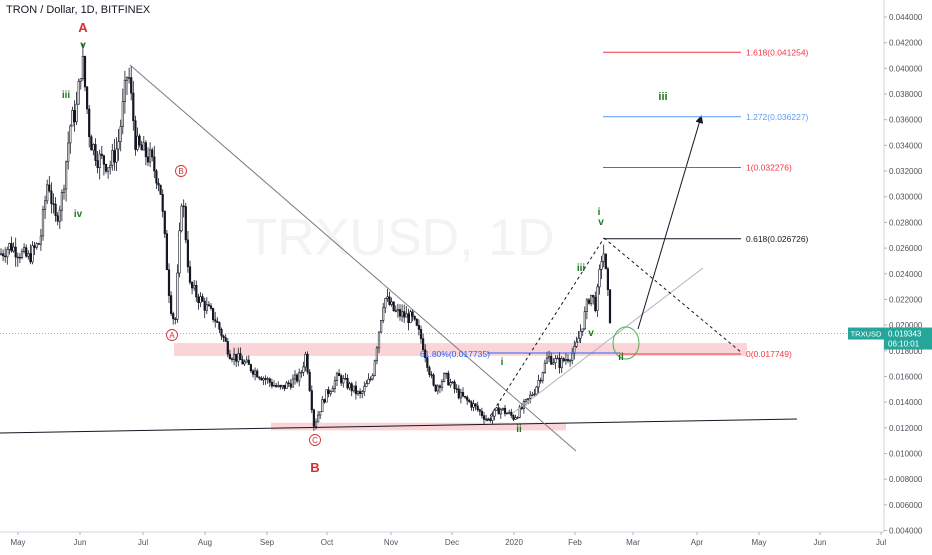 This screenshot has height=555, width=932. What do you see at coordinates (906, 171) in the screenshot?
I see `price-tick-label: 0.032000` at bounding box center [906, 171].